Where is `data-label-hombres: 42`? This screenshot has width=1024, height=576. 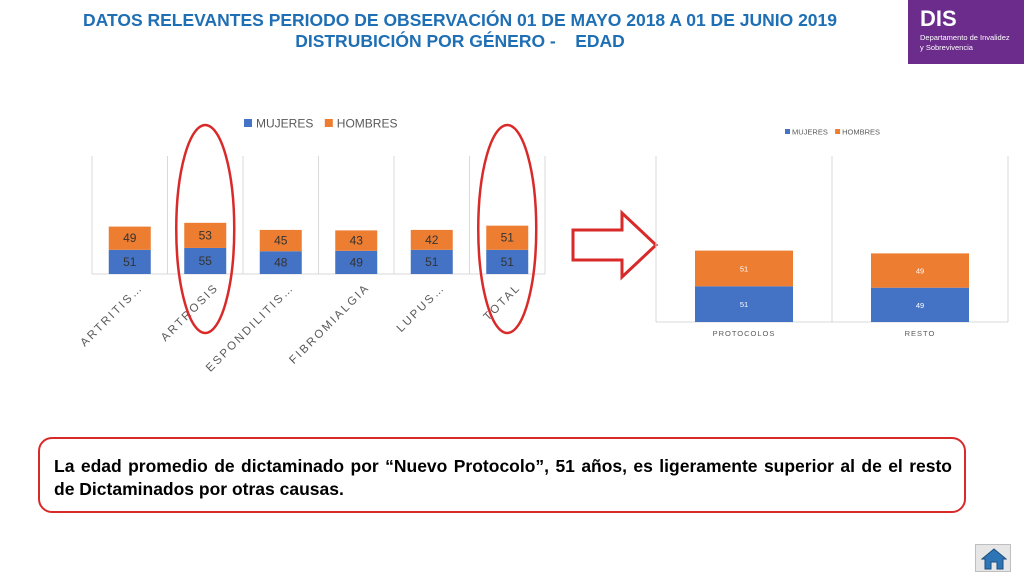 data-label-hombres: 42 is located at coordinates (432, 240).